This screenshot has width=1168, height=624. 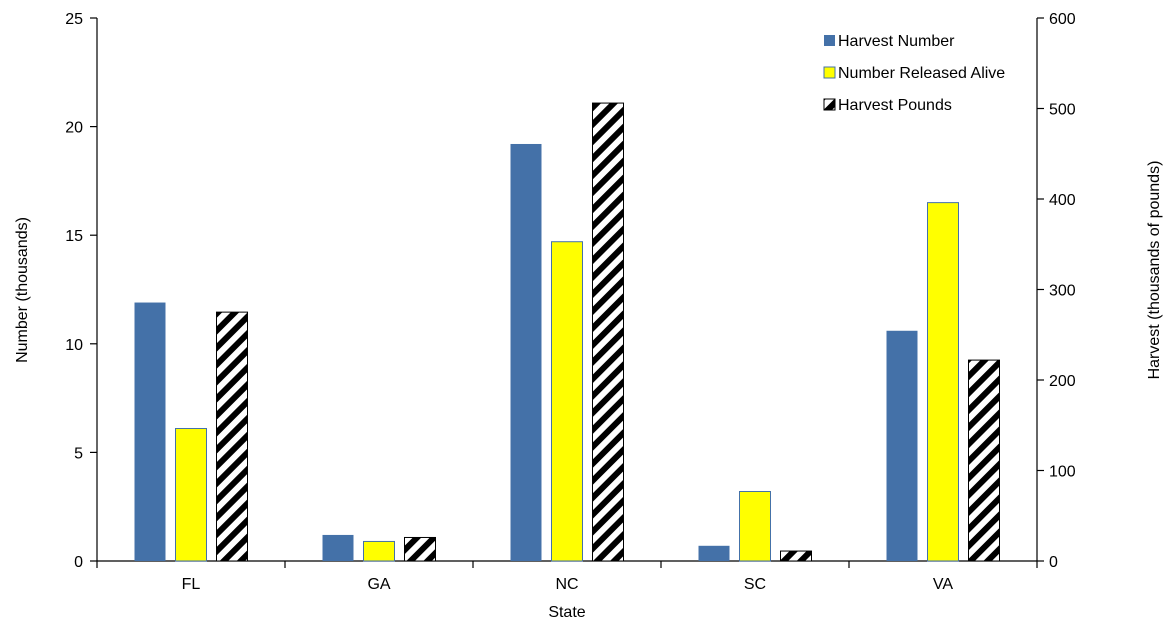 I want to click on bar-harvest-number-sc, so click(x=714, y=553).